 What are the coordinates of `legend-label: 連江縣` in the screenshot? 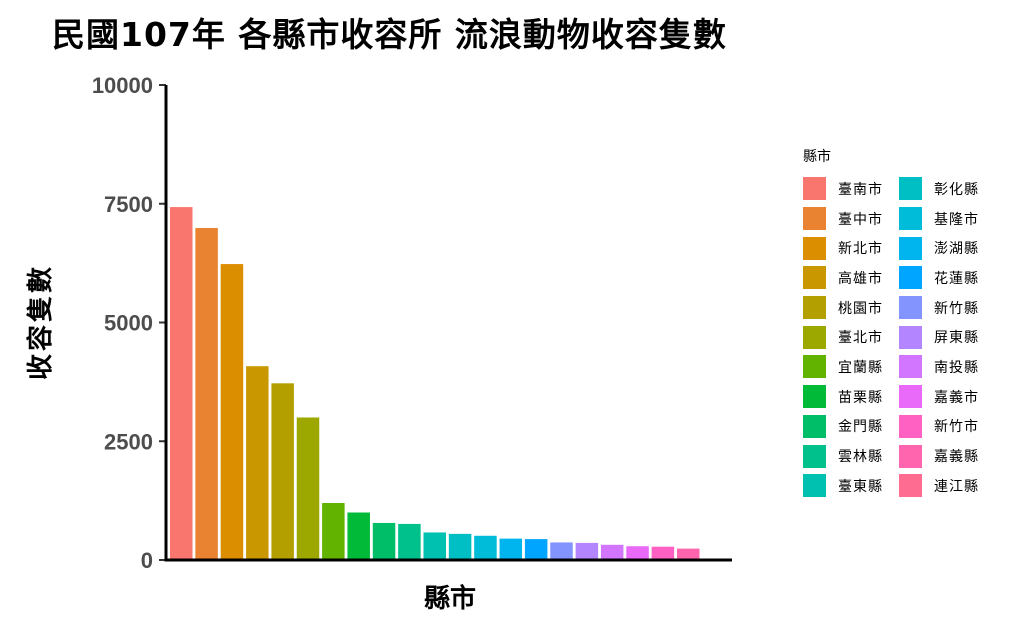 It's located at (956, 486).